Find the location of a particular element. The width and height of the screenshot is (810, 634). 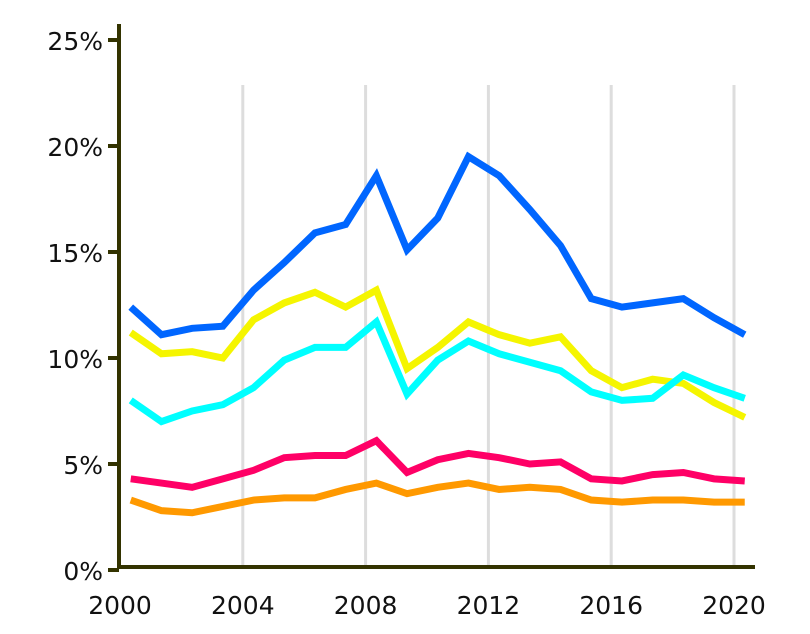

y-tick-label: 5% is located at coordinates (83, 465).